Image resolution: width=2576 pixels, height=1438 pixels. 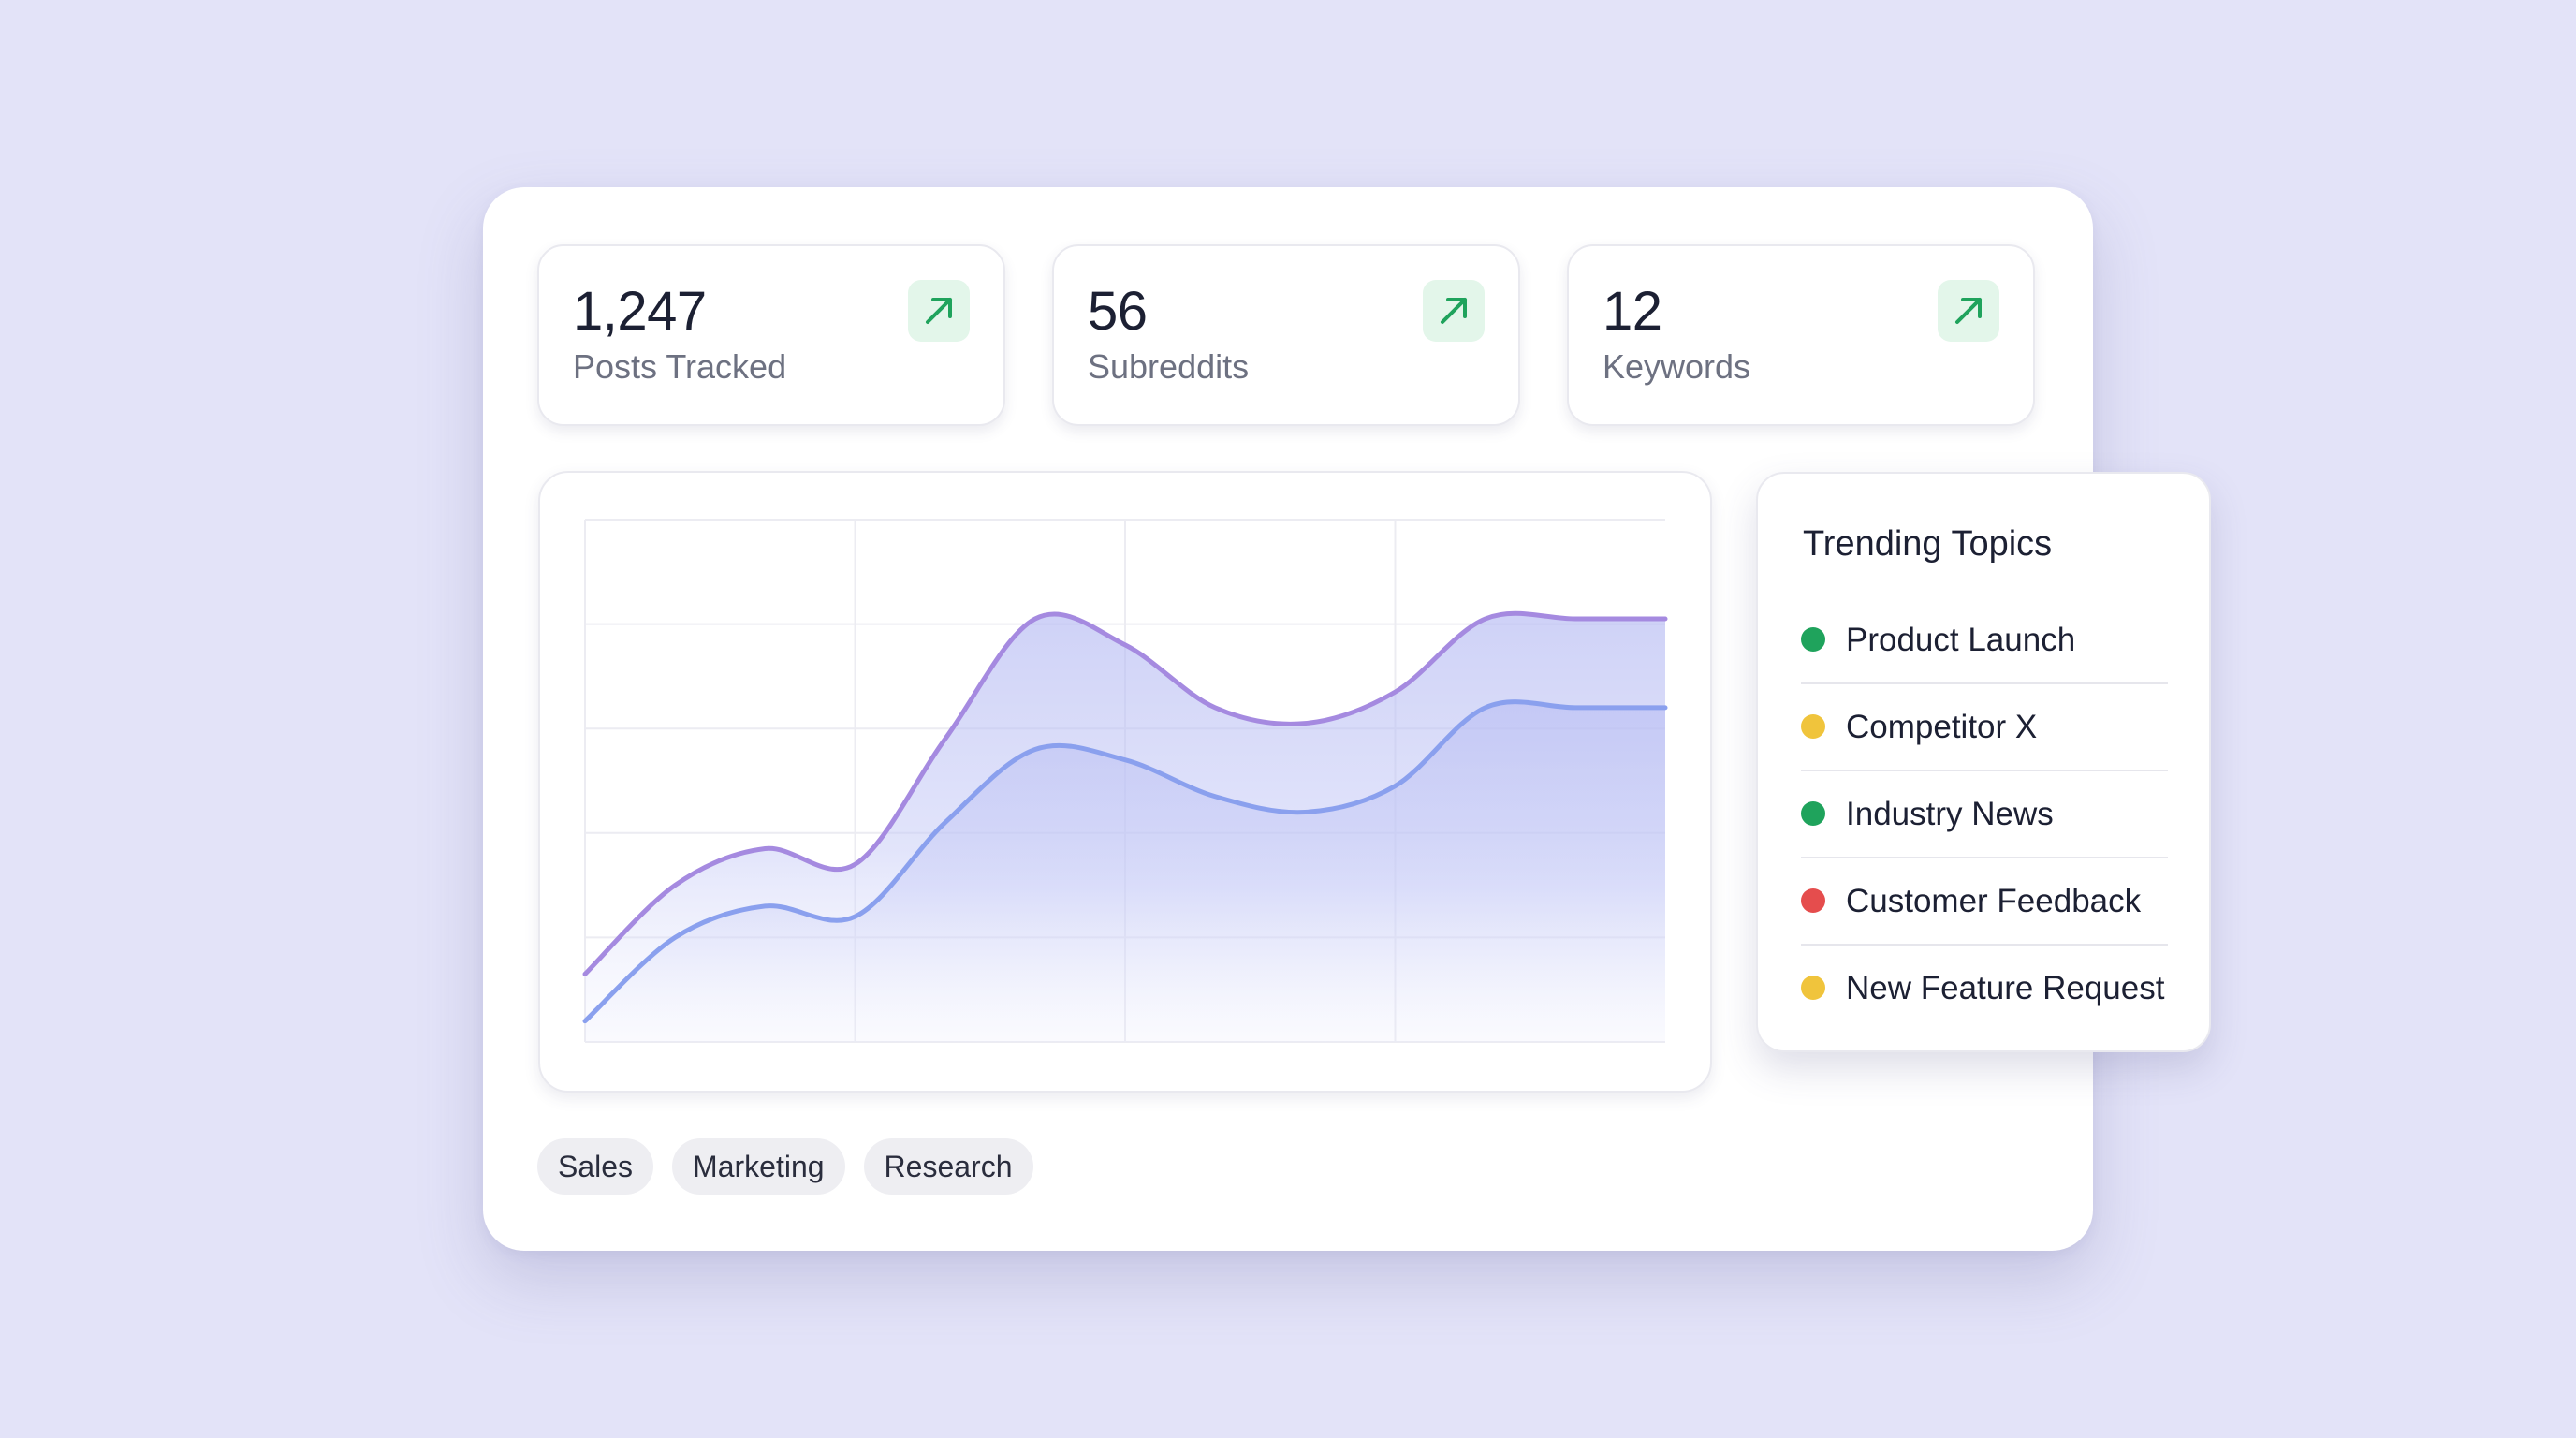 What do you see at coordinates (1169, 366) in the screenshot?
I see `stat-label: Subreddits` at bounding box center [1169, 366].